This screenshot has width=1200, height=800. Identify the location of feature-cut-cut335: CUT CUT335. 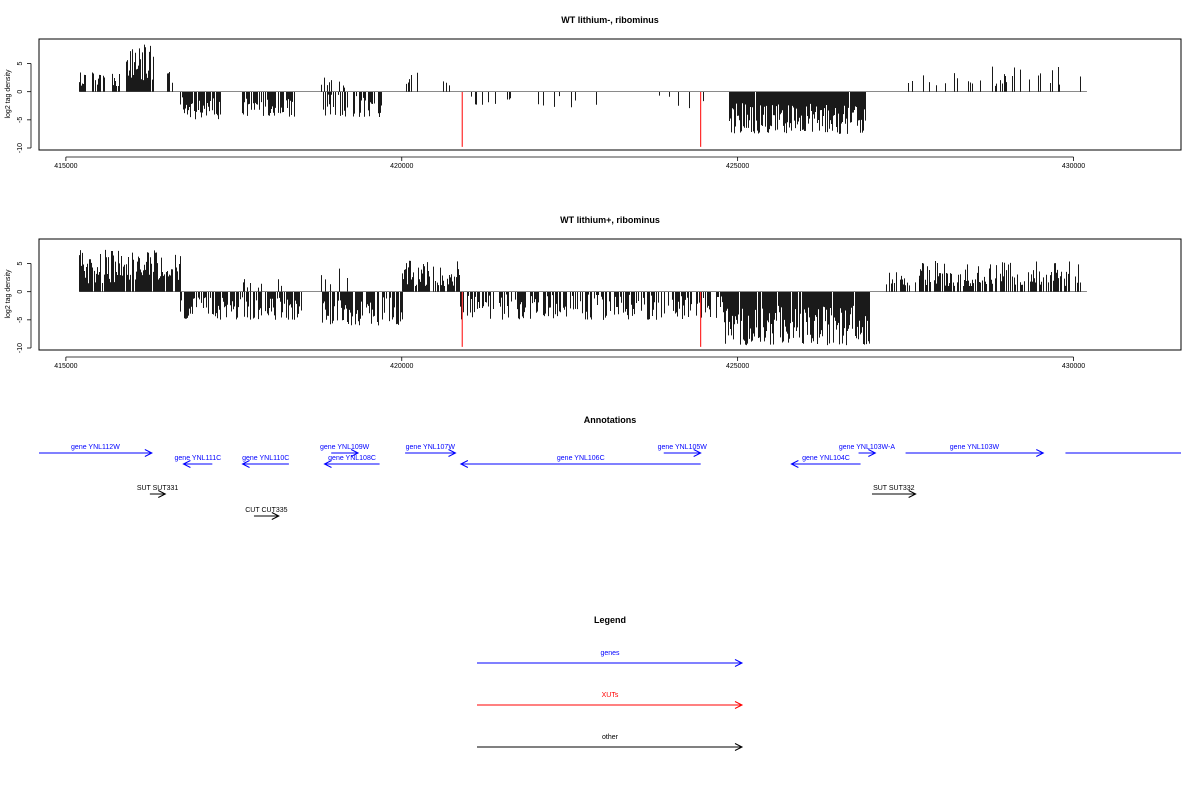
(266, 513).